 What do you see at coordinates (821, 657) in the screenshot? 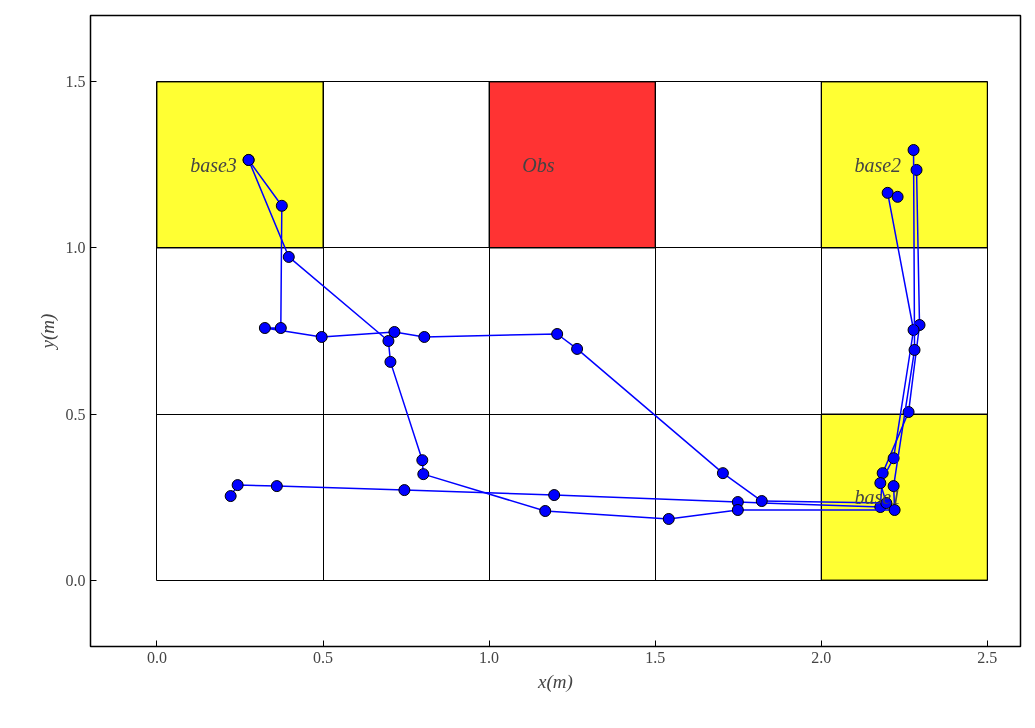
I see `x-tick-label: 2.0` at bounding box center [821, 657].